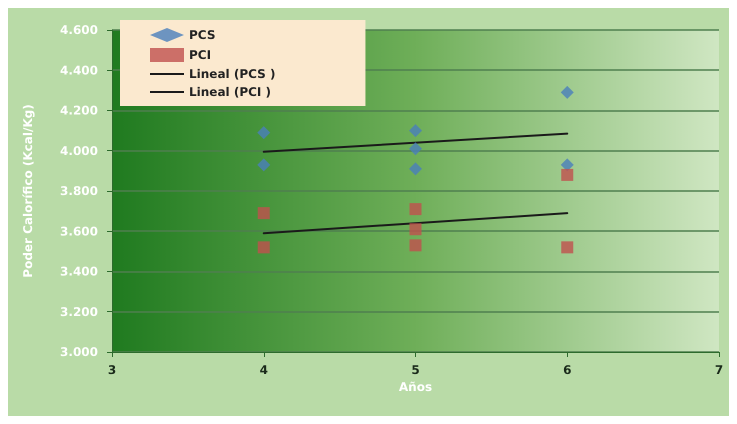  I want to click on x-tick-label: 5, so click(415, 370).